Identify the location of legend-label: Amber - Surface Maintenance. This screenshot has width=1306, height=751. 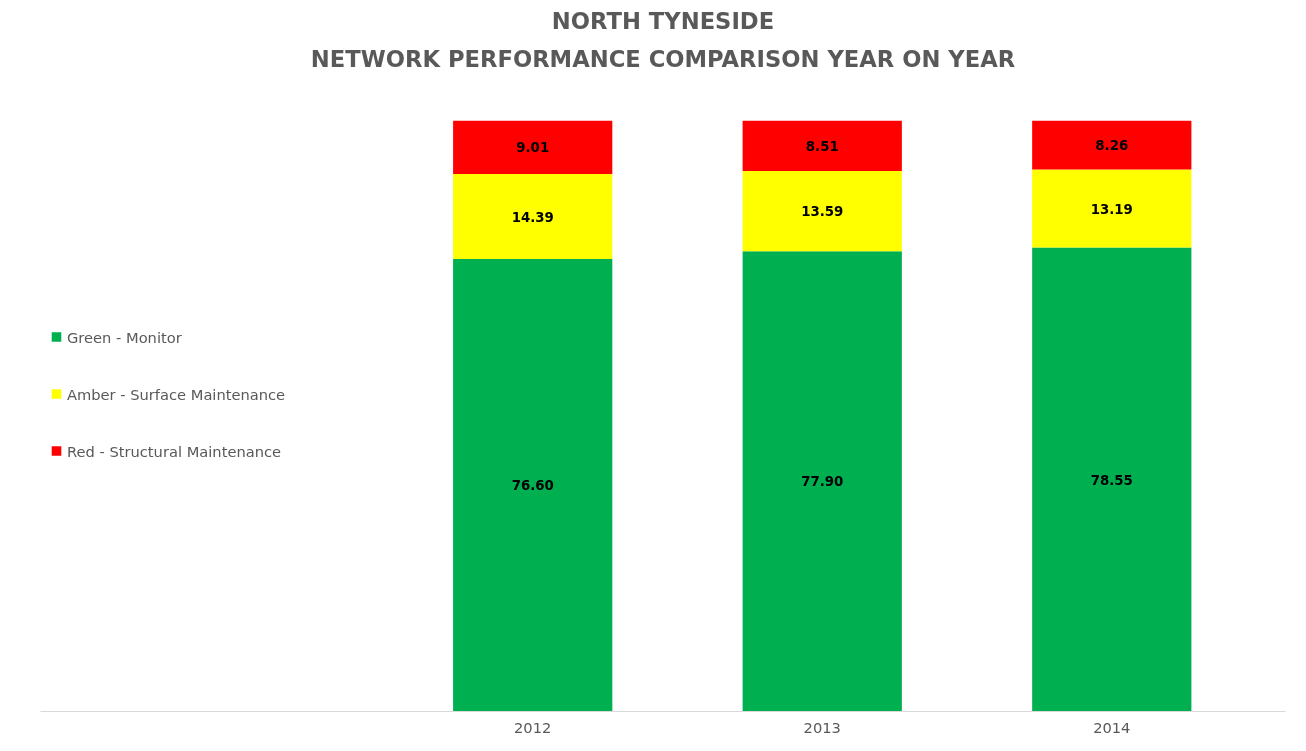
(176, 393).